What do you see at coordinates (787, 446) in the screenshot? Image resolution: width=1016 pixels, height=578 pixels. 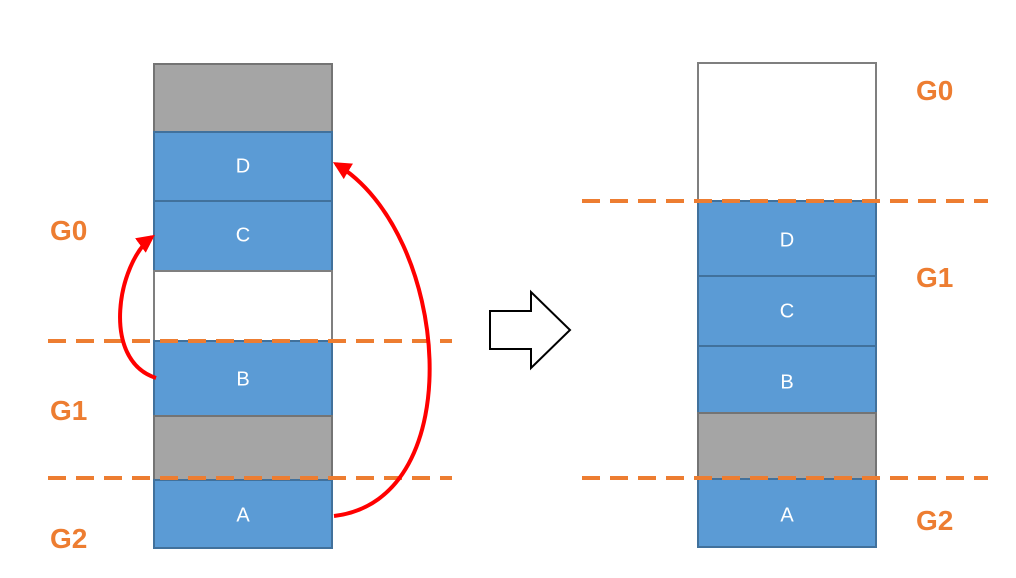 I see `after-segment-gray` at bounding box center [787, 446].